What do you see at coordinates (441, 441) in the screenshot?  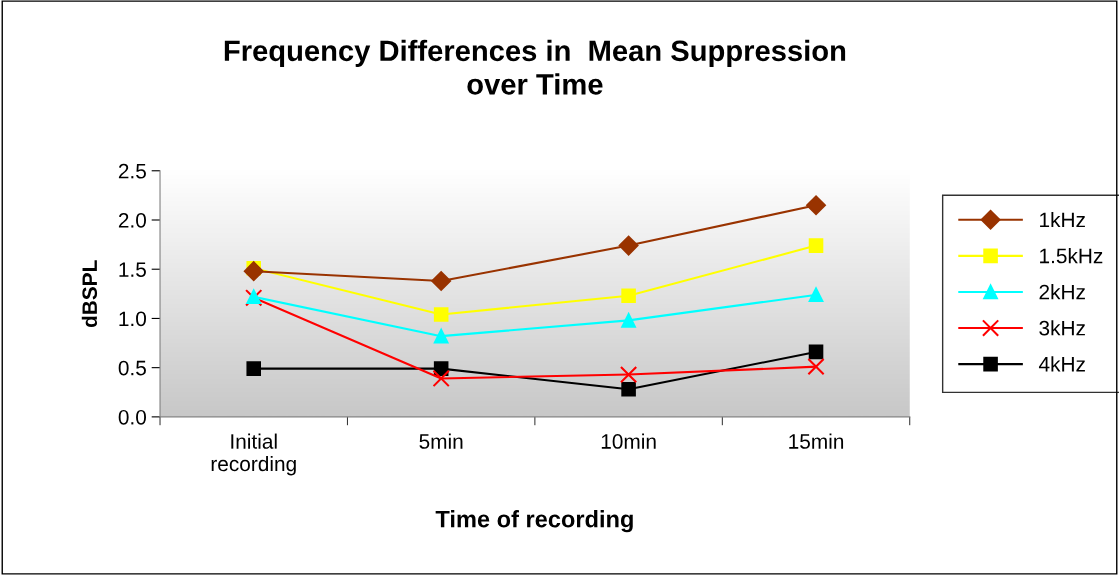 I see `x-tick-label: 5min` at bounding box center [441, 441].